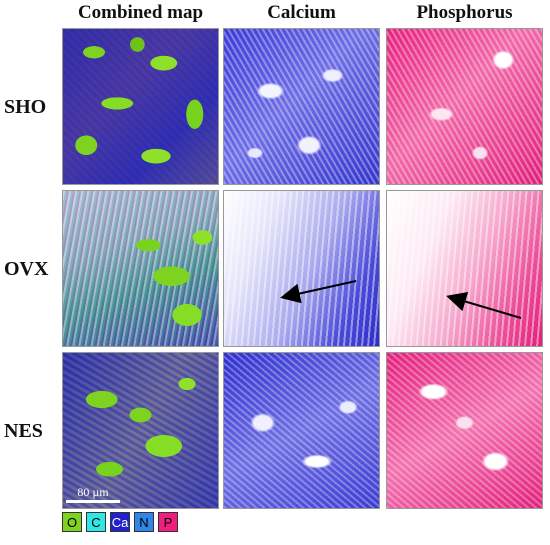 The width and height of the screenshot is (550, 545). What do you see at coordinates (301, 268) in the screenshot?
I see `map-ovx-calcium` at bounding box center [301, 268].